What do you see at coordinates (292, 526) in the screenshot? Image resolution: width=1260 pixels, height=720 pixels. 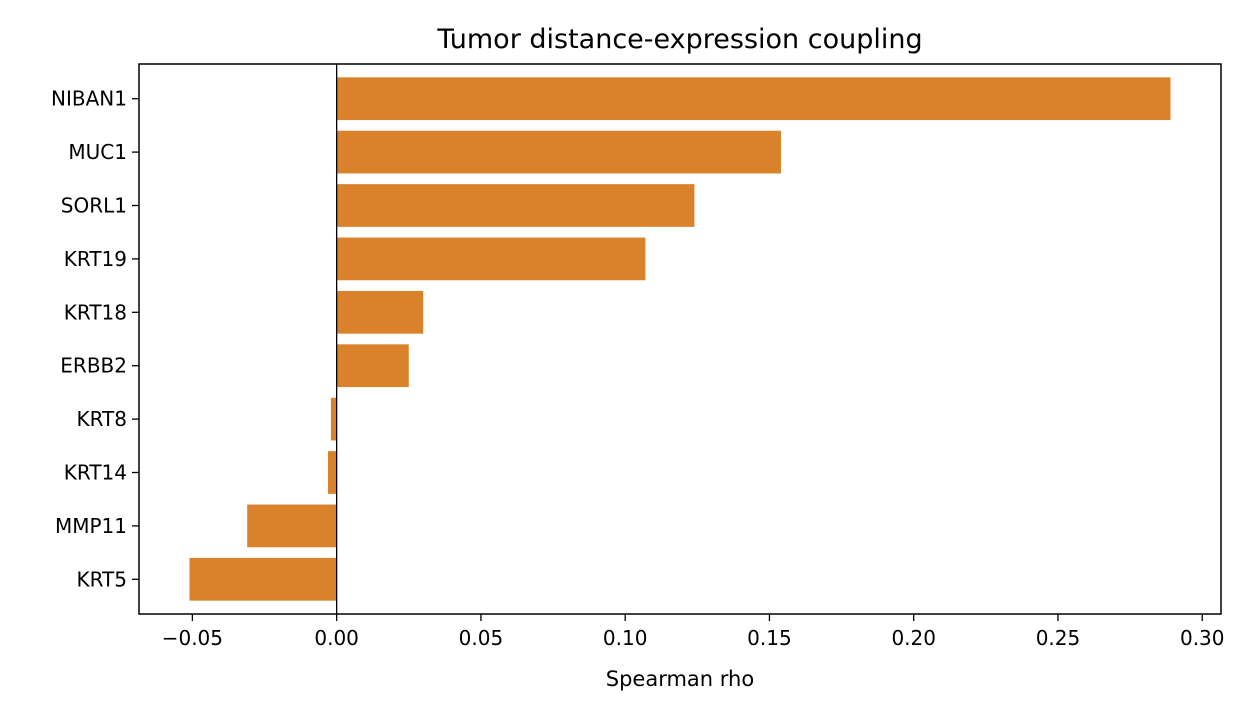 I see `bar-mmp11` at bounding box center [292, 526].